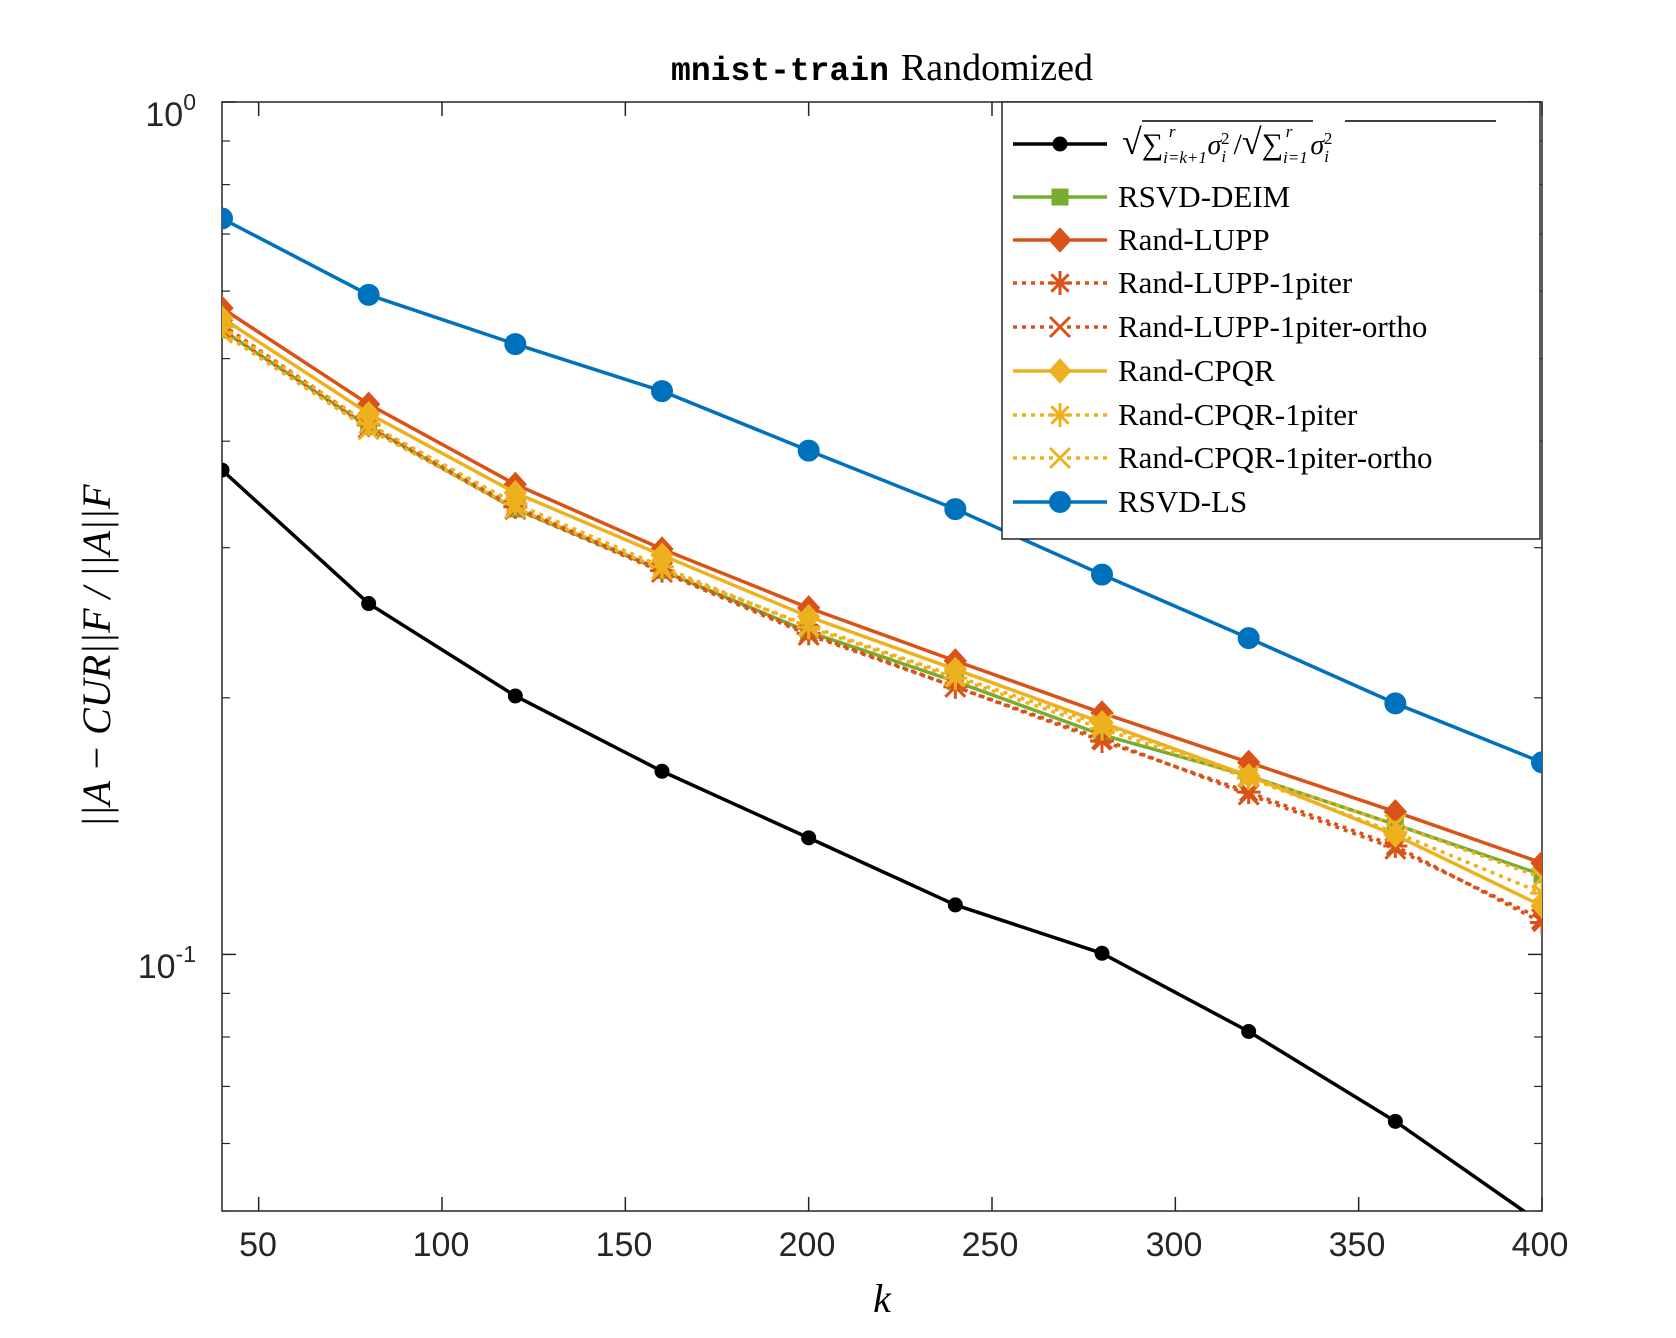 The width and height of the screenshot is (1676, 1338). Describe the element at coordinates (1194, 239) in the screenshot. I see `legend-label: Rand-LUPP` at that location.